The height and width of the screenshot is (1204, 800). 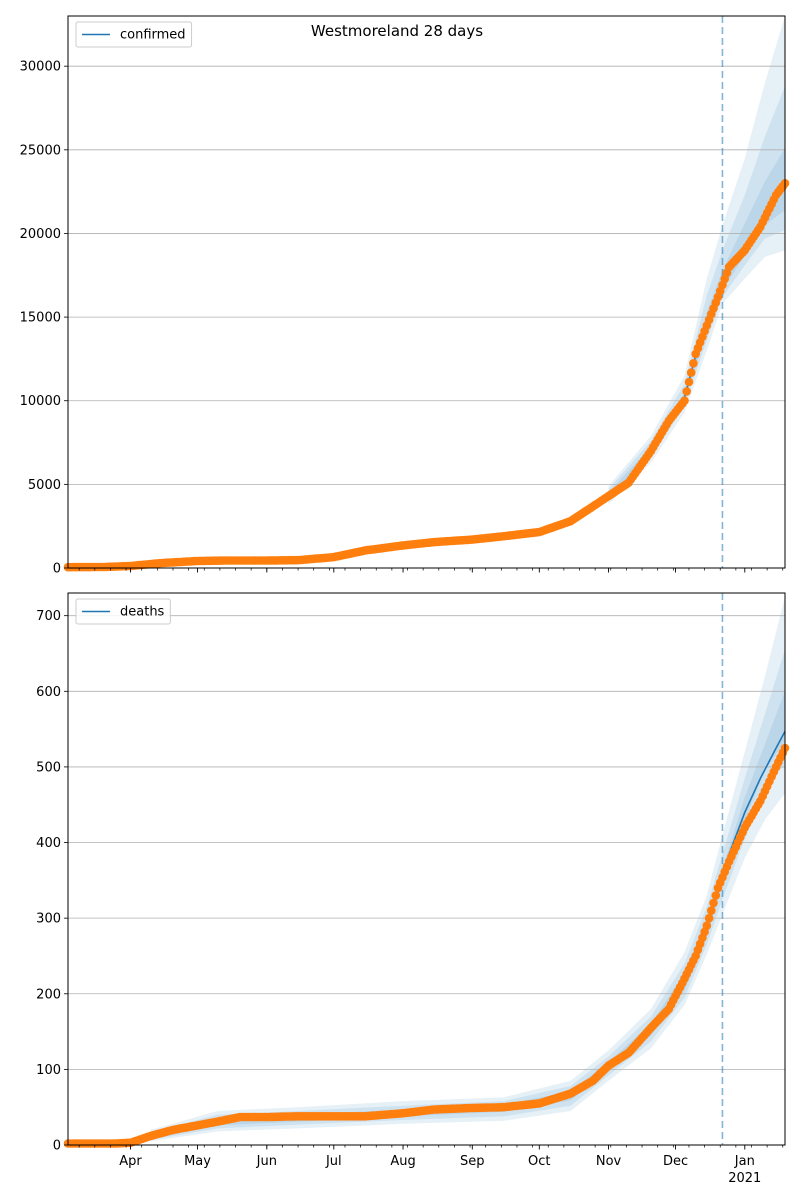 I want to click on x-tick-label: Aug, so click(x=402, y=1161).